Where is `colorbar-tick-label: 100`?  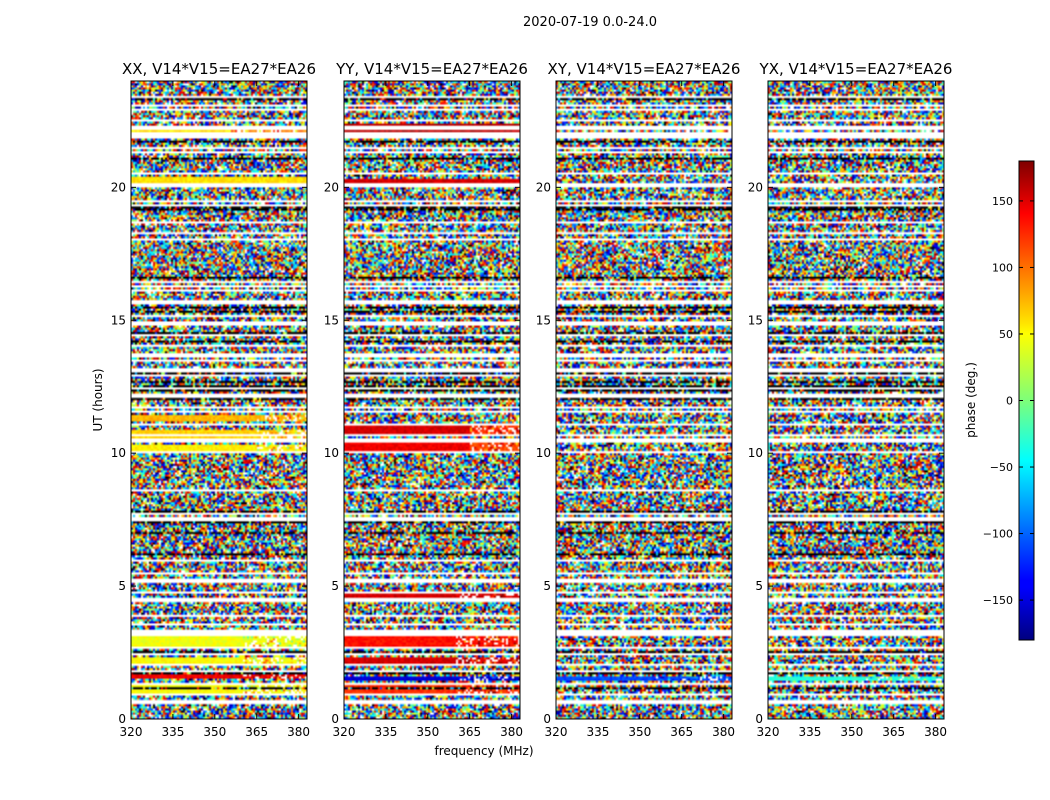
colorbar-tick-label: 100 is located at coordinates (1002, 267).